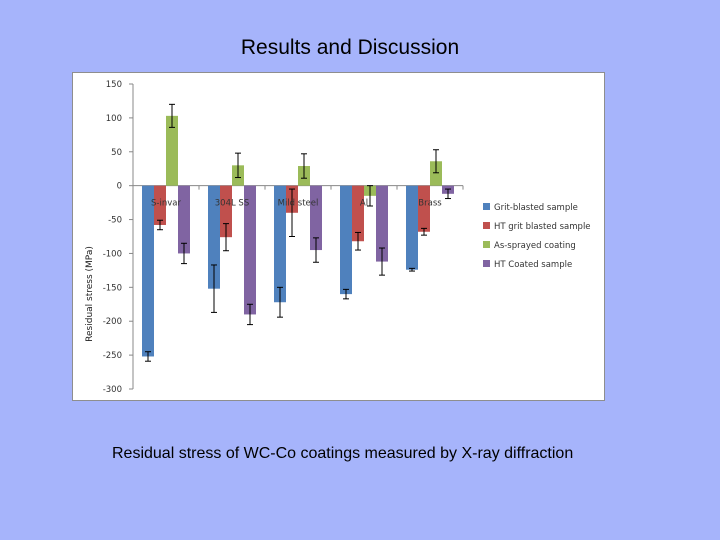  What do you see at coordinates (115, 221) in the screenshot?
I see `y-tick-label: -50` at bounding box center [115, 221].